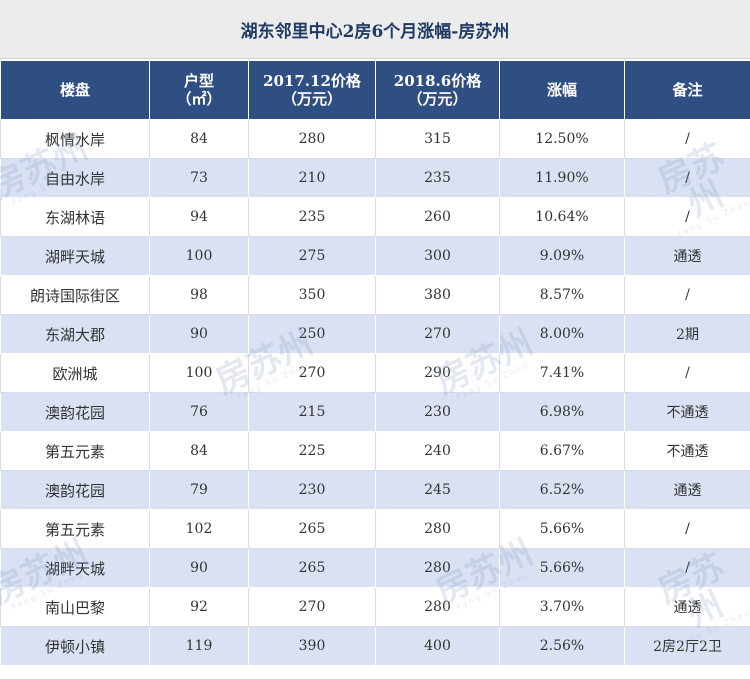 The width and height of the screenshot is (750, 679). What do you see at coordinates (437, 256) in the screenshot?
I see `cell-price-2018: 300` at bounding box center [437, 256].